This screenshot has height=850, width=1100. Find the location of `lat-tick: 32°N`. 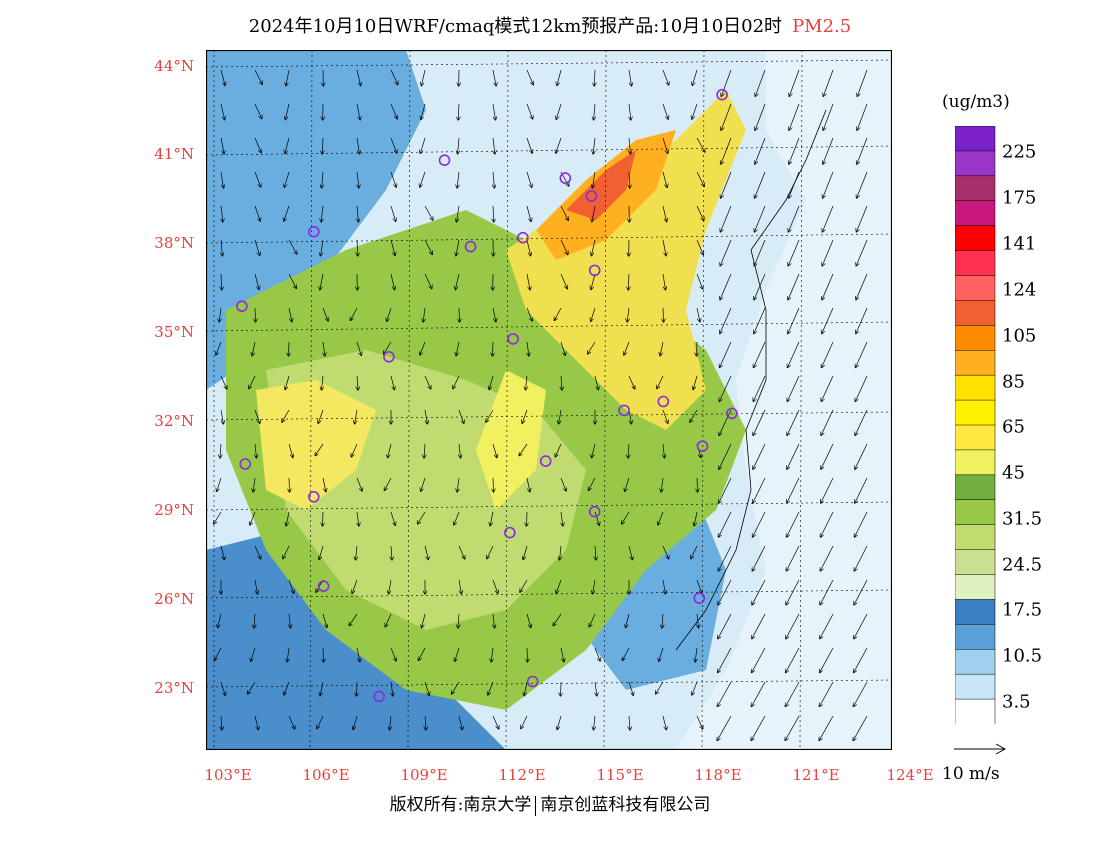

lat-tick: 32°N is located at coordinates (174, 421).